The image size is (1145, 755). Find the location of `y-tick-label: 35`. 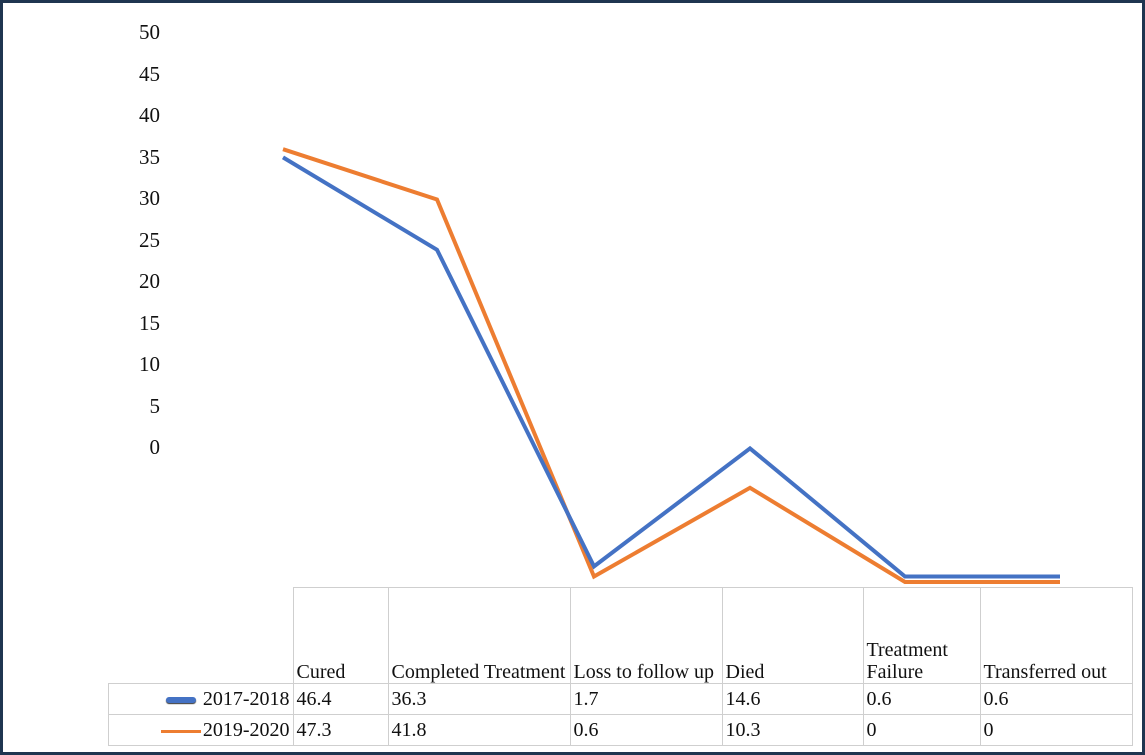

y-tick-label: 35 is located at coordinates (149, 156).